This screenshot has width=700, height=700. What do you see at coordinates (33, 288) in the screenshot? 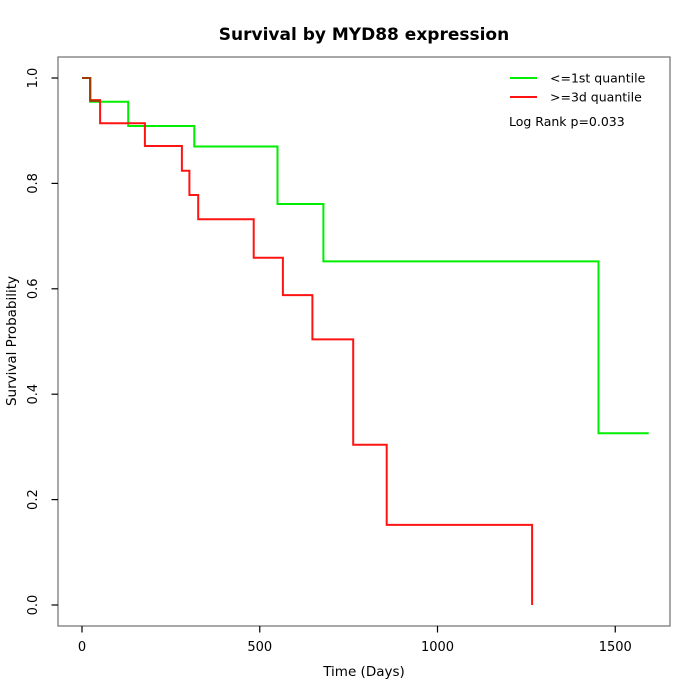
I see `y-tick-label: 0.6` at bounding box center [33, 288].